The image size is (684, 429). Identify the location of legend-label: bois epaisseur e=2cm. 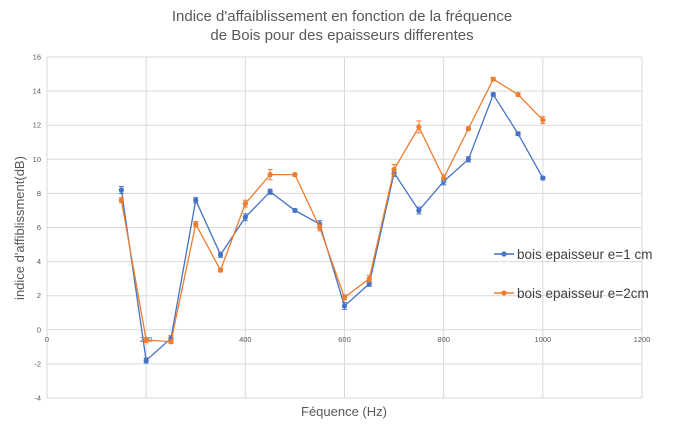
(583, 293).